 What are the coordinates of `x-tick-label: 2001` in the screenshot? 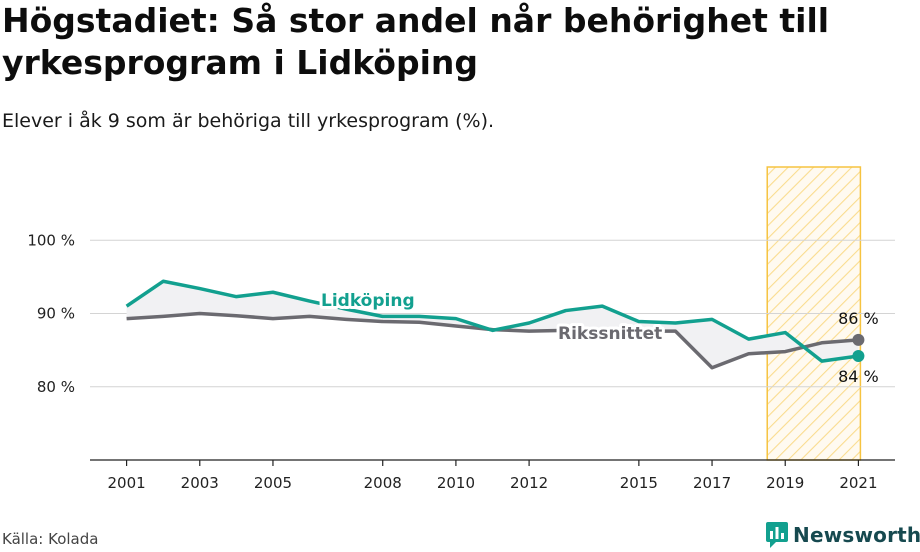 It's located at (126, 483).